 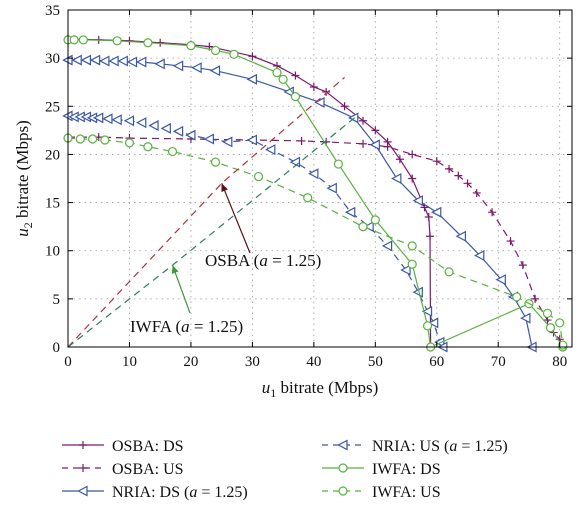 What do you see at coordinates (129, 362) in the screenshot?
I see `x-tick-label: 10` at bounding box center [129, 362].